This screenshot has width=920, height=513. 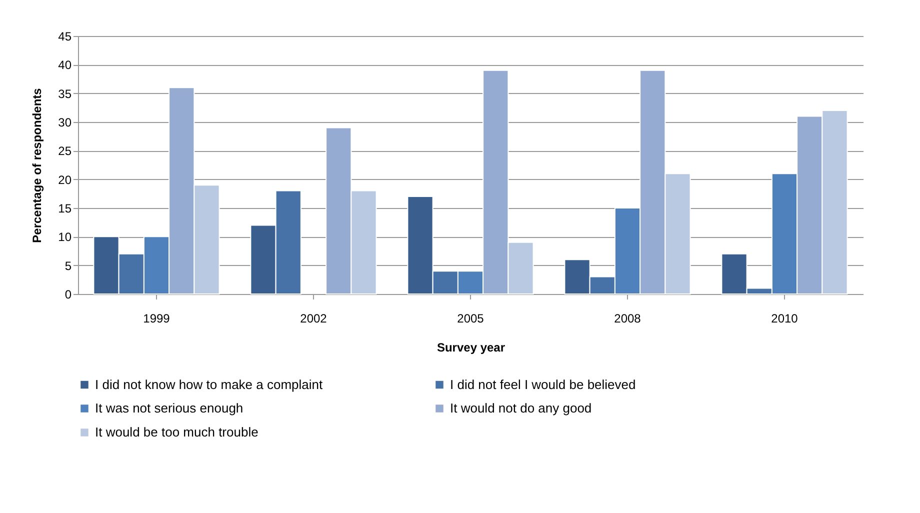 I want to click on y-tick-label: 40, so click(x=65, y=65).